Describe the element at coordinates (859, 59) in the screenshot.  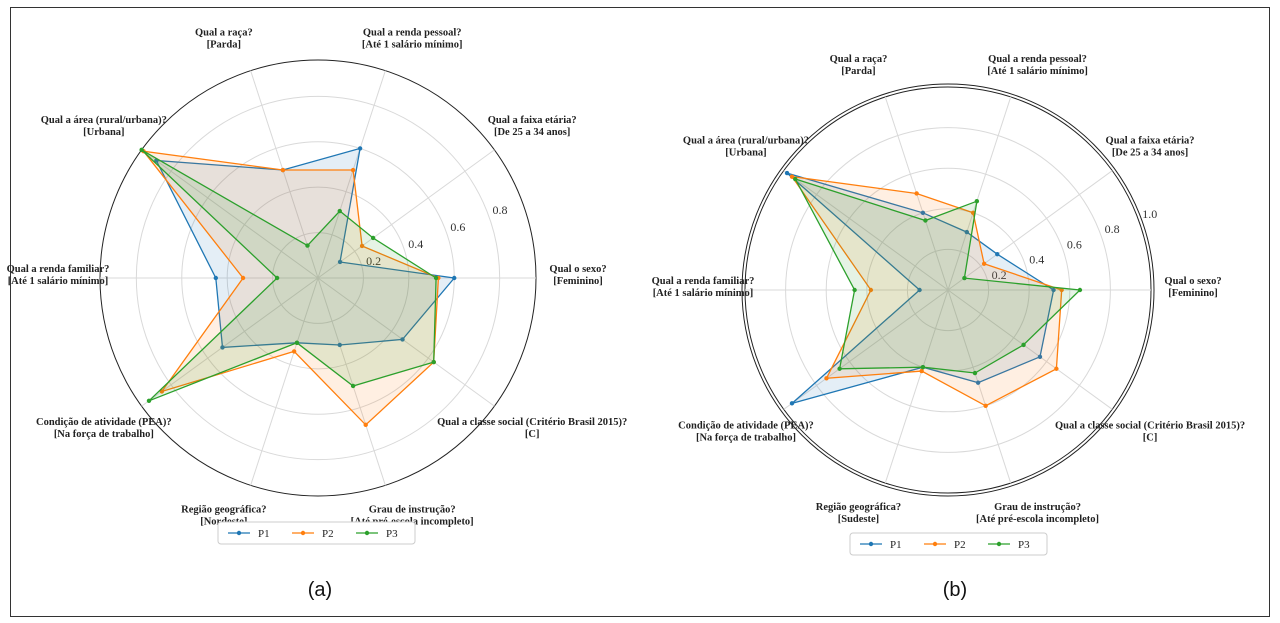
I see `category-question: Qual a raça?` at that location.